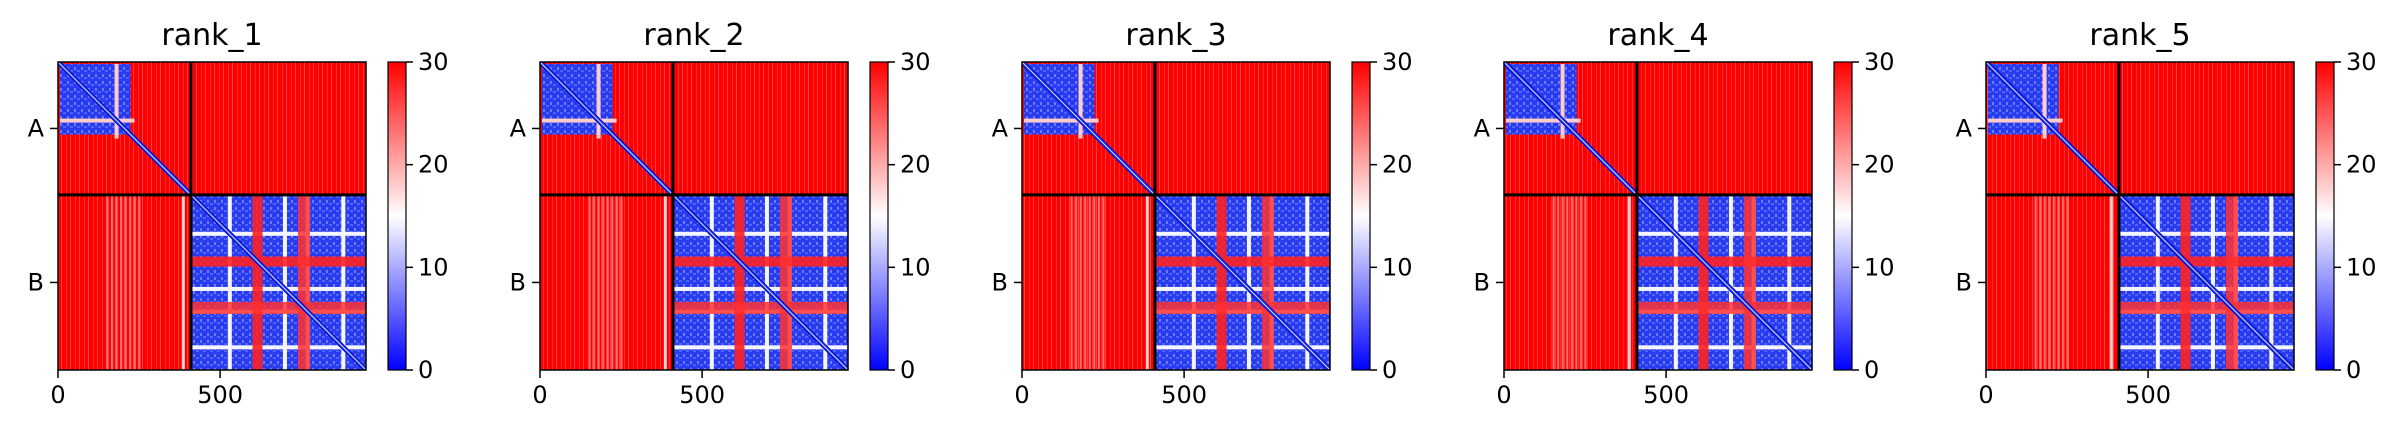 The image size is (2401, 438). Describe the element at coordinates (2139, 35) in the screenshot. I see `panel-title: rank_5` at that location.